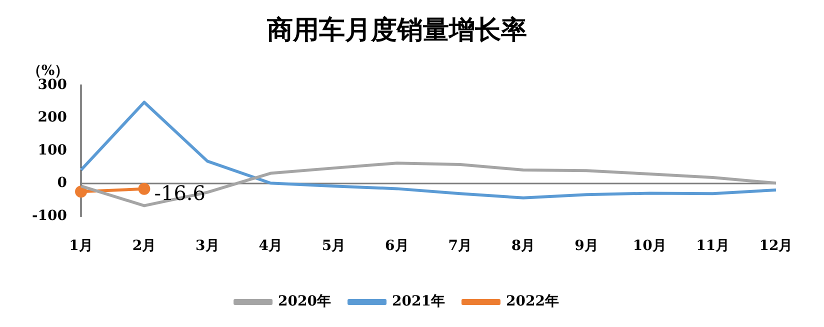 The image size is (824, 327). Describe the element at coordinates (776, 246) in the screenshot. I see `x-tick-label: 12月` at that location.